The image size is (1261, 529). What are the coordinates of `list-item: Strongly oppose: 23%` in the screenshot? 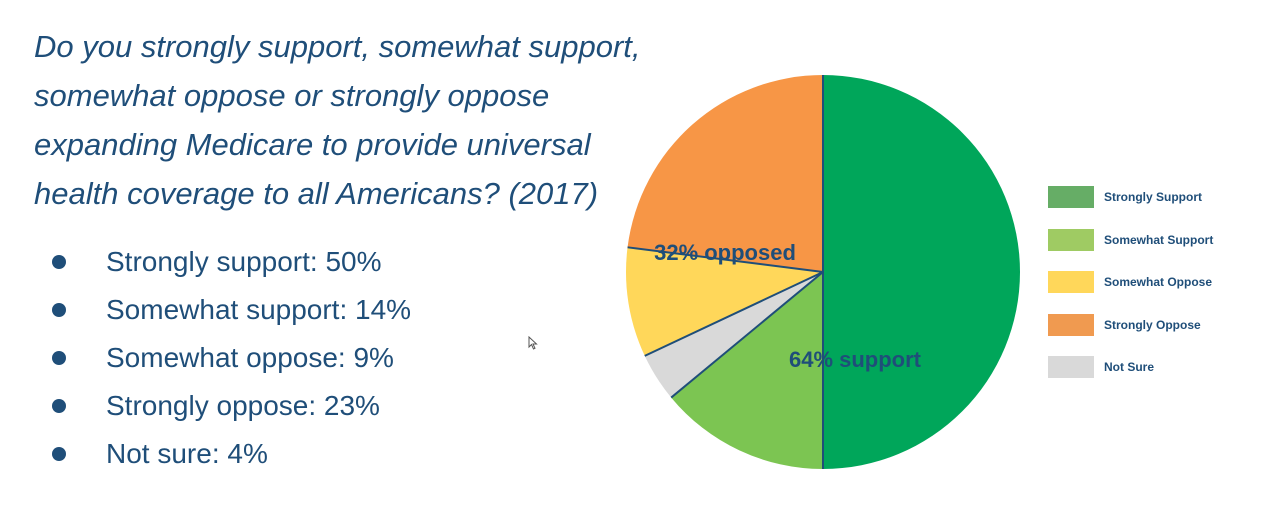 It's located at (231, 406).